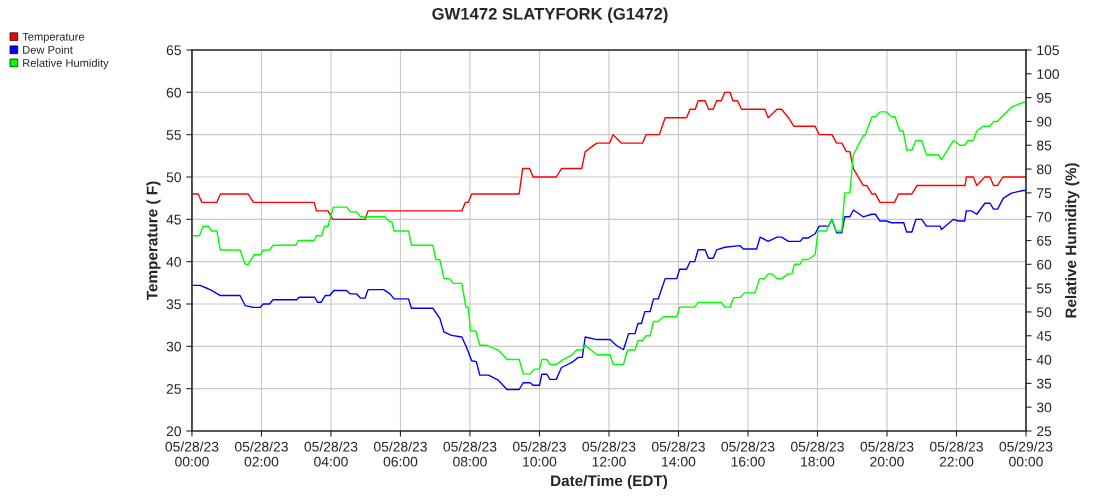 This screenshot has width=1100, height=500. I want to click on y2-tick-label: 80, so click(1044, 169).